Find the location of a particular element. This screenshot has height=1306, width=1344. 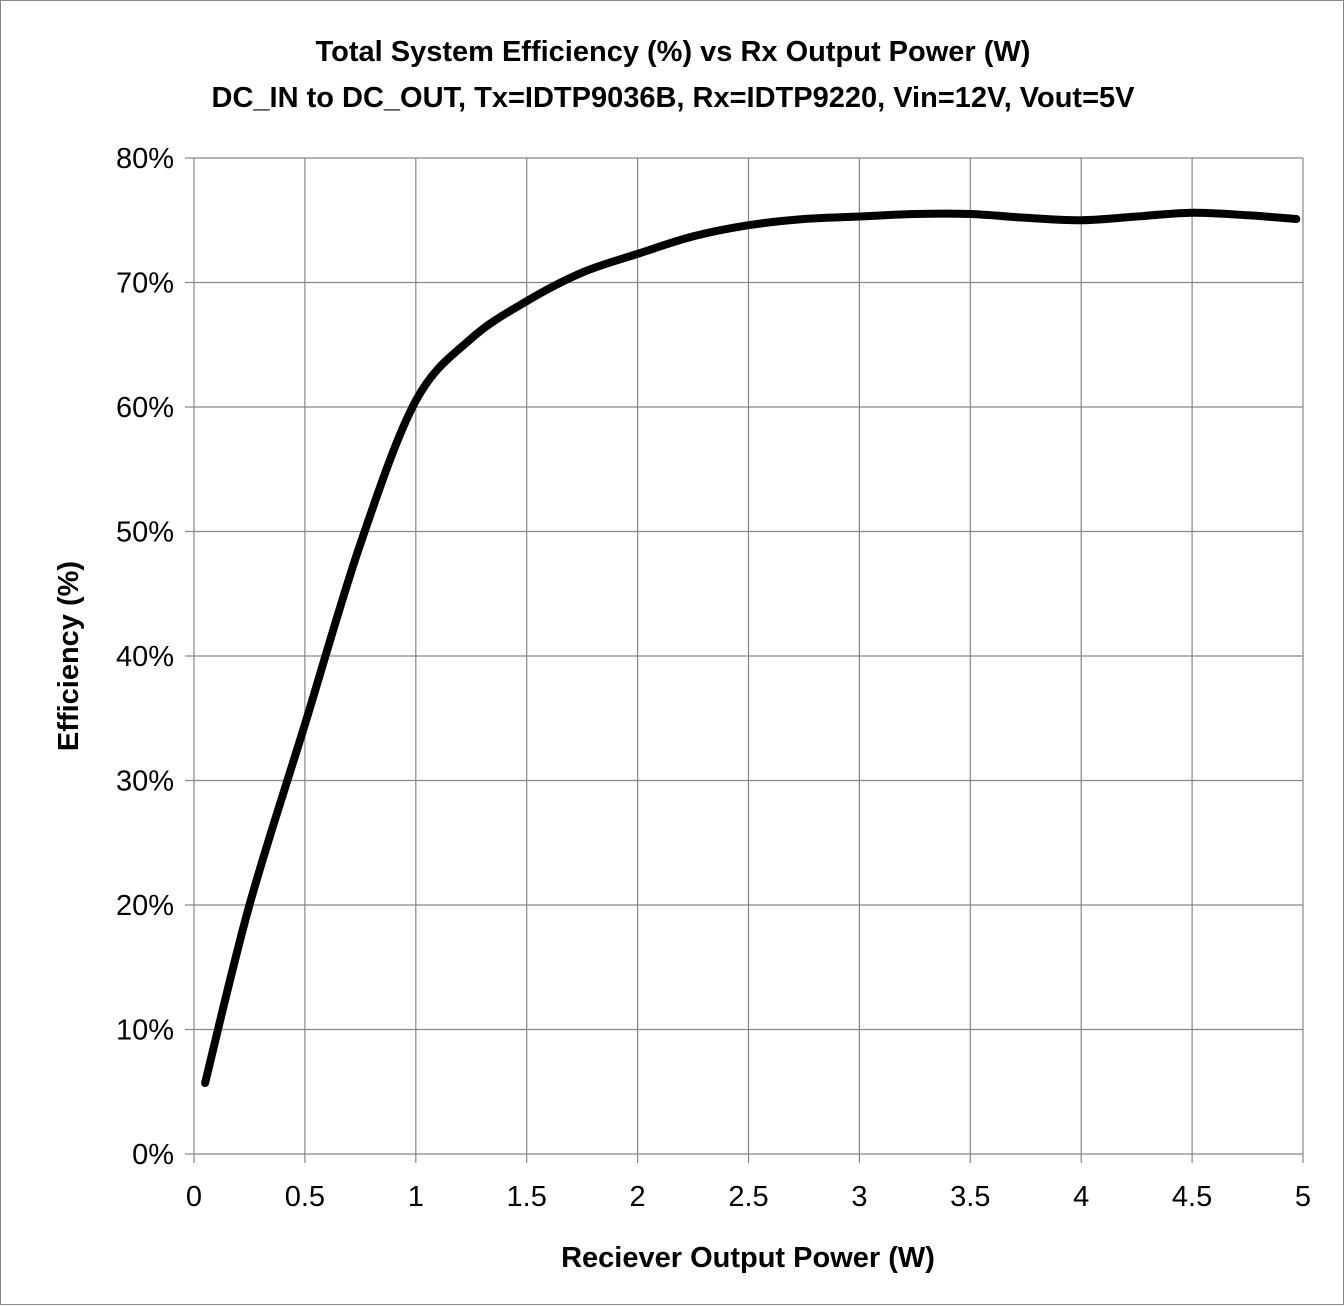

y-tick-label: 70% is located at coordinates (145, 284).